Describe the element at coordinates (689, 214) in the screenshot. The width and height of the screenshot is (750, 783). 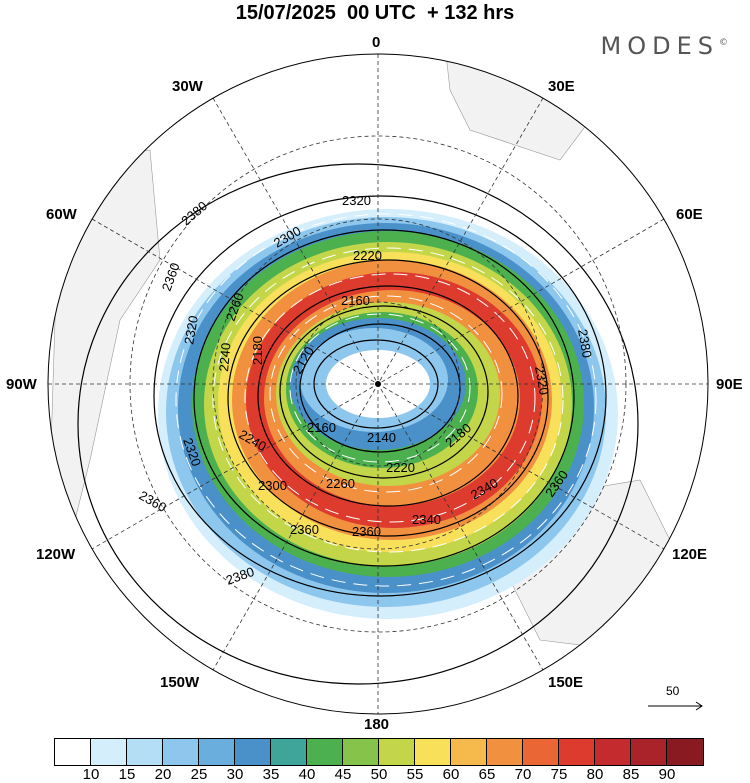
I see `meridian-label-60e: 60E` at that location.